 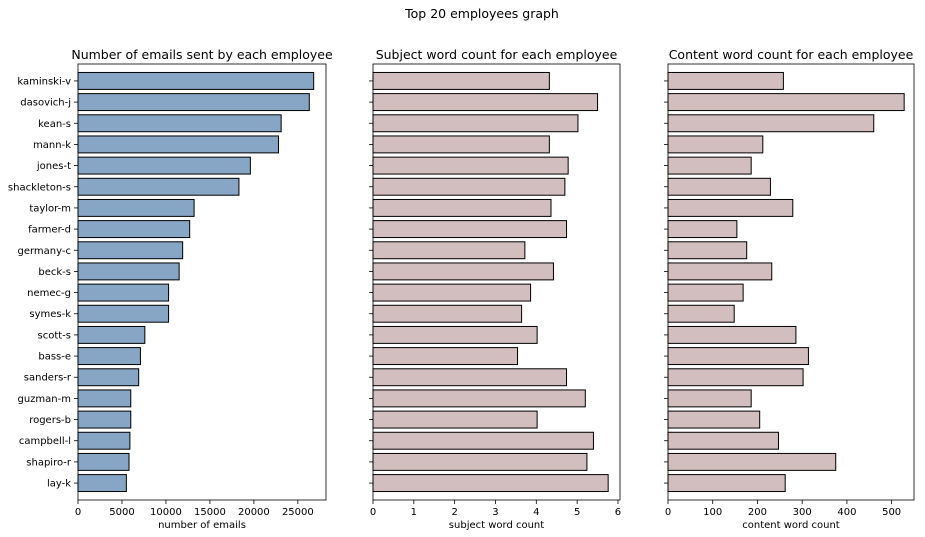 I want to click on y-tick-label: mann-k, so click(x=52, y=145).